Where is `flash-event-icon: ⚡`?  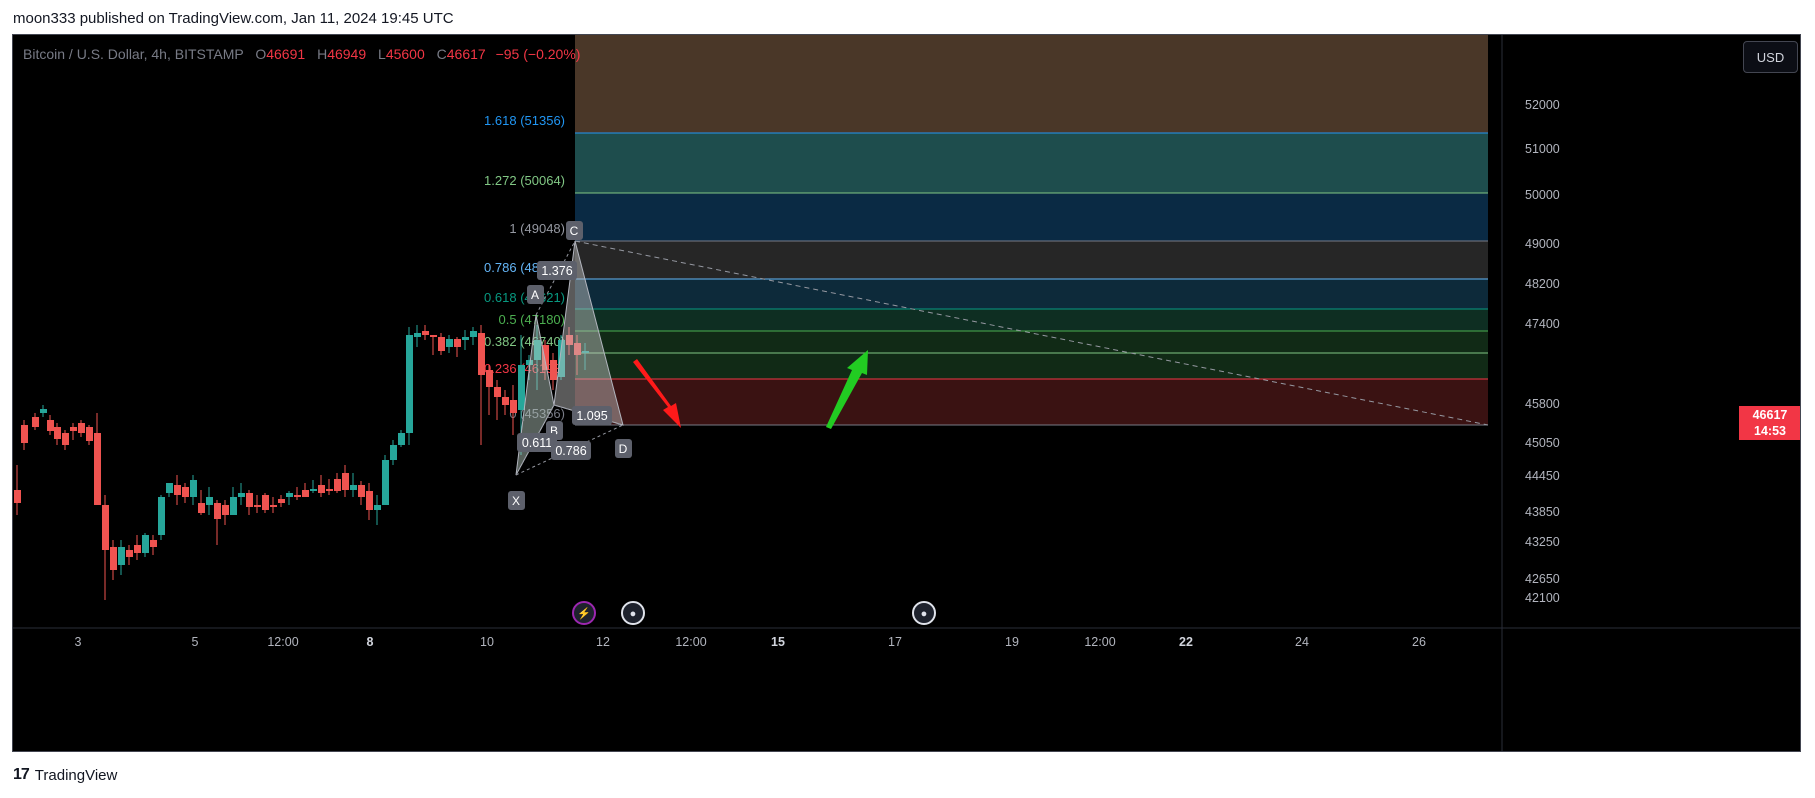 flash-event-icon: ⚡ is located at coordinates (584, 613).